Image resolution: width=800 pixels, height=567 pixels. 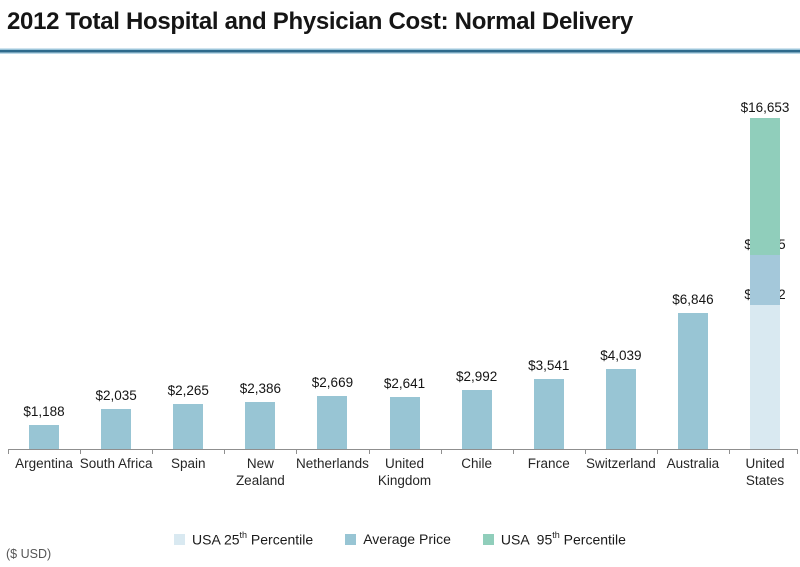 What do you see at coordinates (765, 186) in the screenshot?
I see `bar-segment-p95` at bounding box center [765, 186].